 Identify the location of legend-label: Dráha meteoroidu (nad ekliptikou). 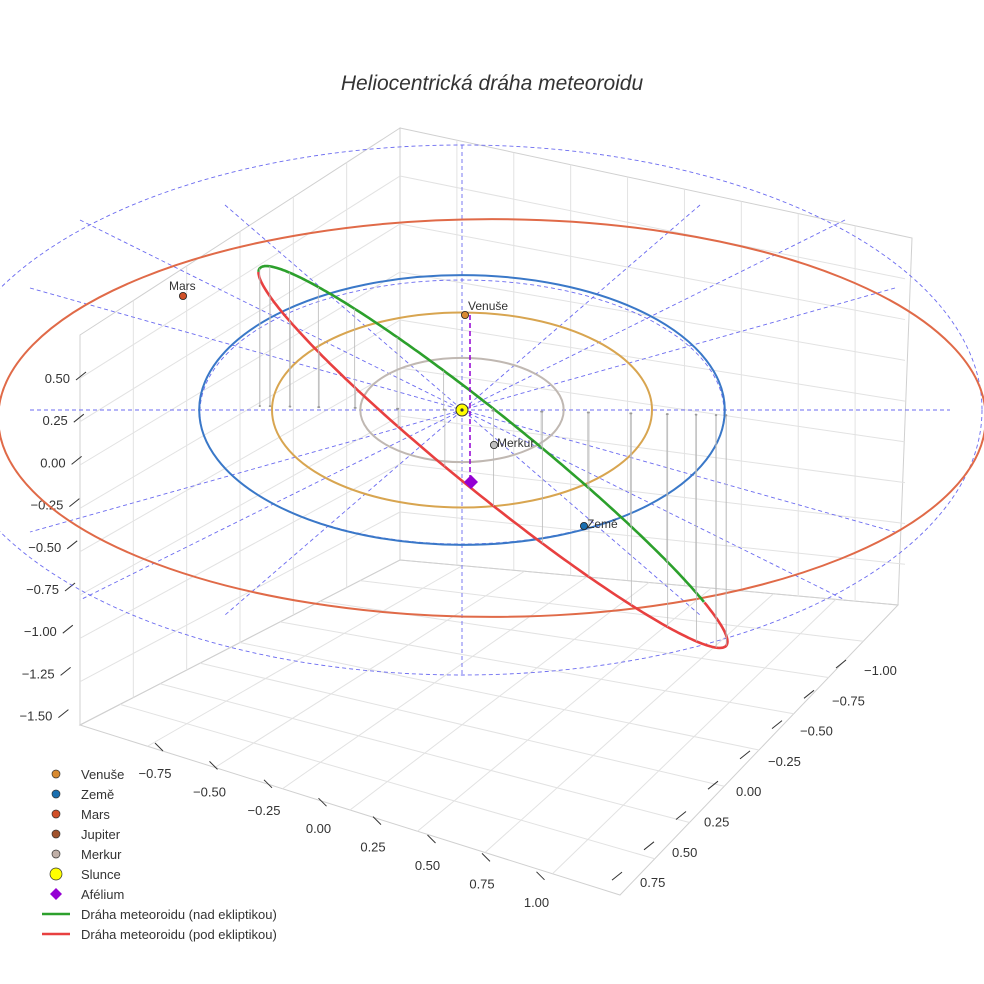
(179, 914).